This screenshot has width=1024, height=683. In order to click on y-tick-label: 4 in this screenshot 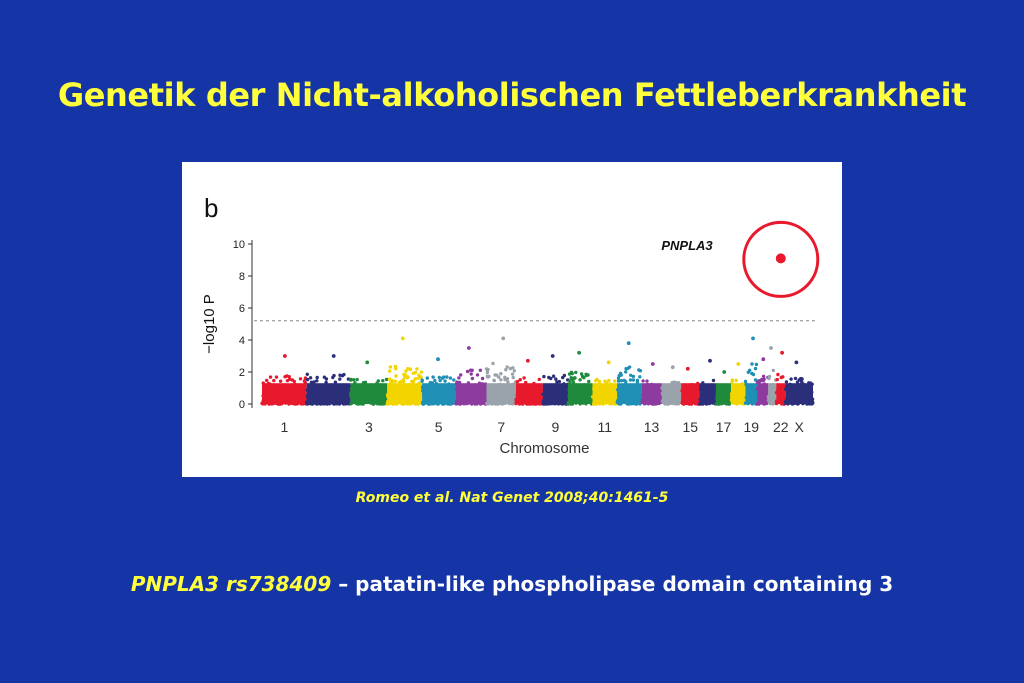, I will do `click(242, 341)`.